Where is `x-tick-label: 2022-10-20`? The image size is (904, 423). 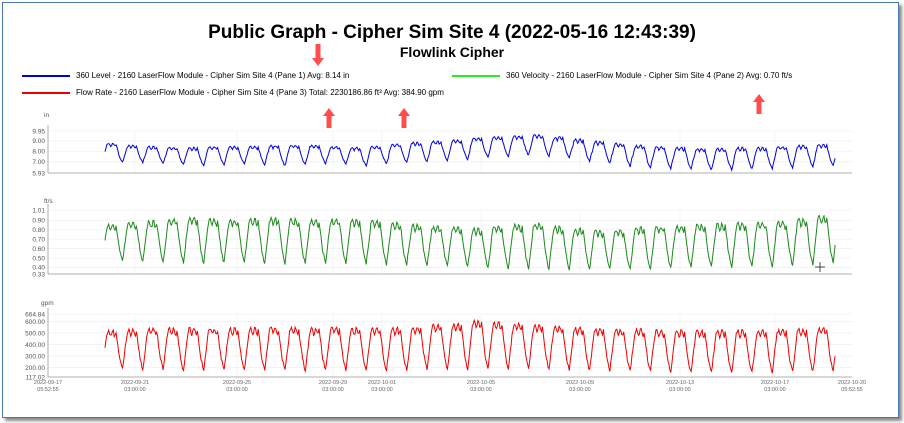
x-tick-label: 2022-10-20 is located at coordinates (852, 383).